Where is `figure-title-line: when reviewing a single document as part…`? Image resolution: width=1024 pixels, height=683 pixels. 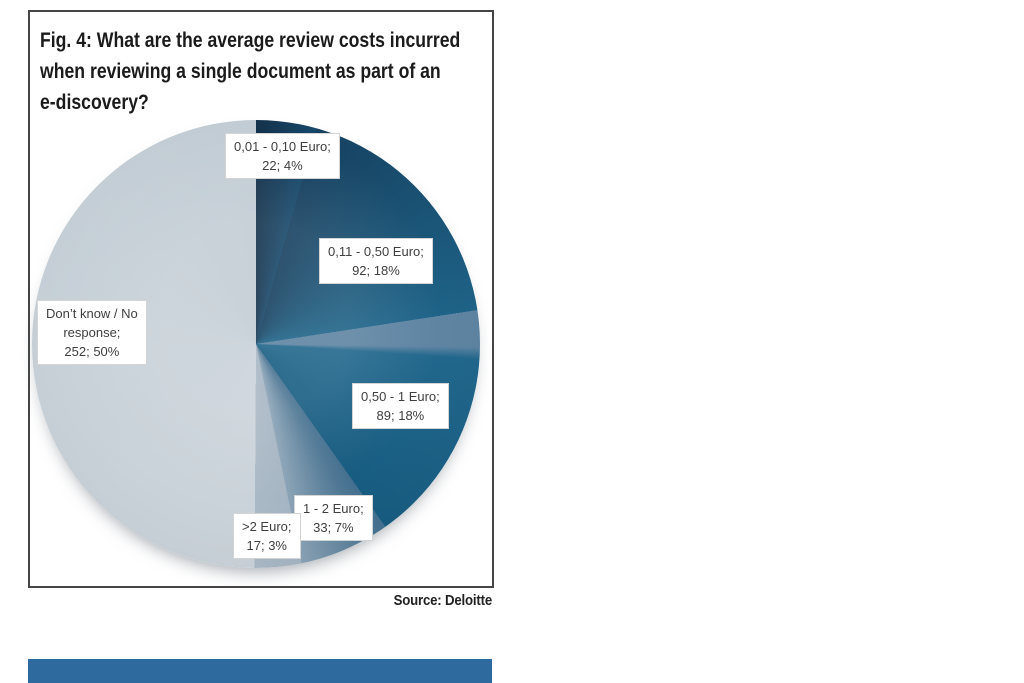 figure-title-line: when reviewing a single document as part… is located at coordinates (240, 71).